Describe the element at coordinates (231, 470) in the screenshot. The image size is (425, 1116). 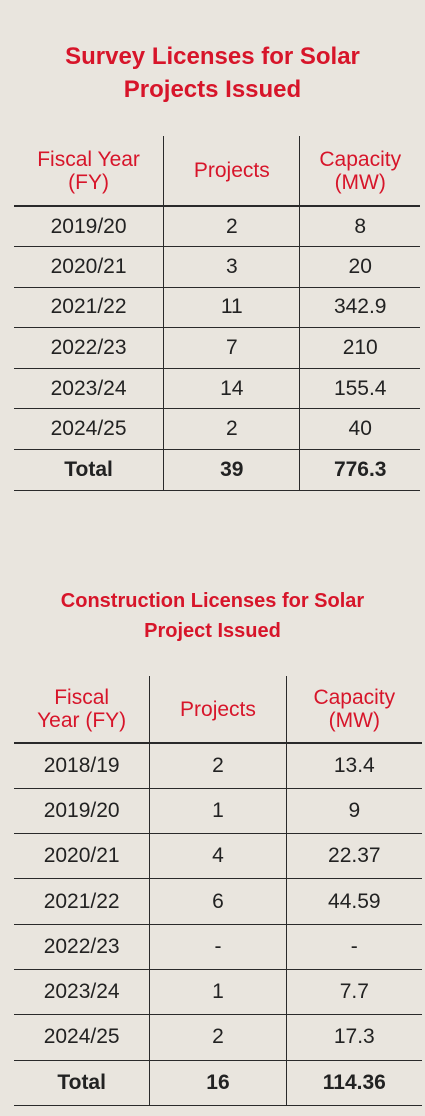
I see `total-projects: 39` at that location.